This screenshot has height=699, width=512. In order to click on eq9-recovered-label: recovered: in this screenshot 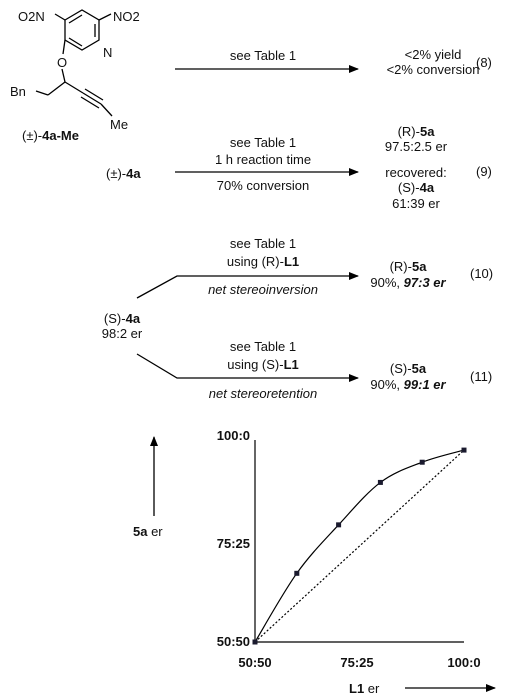, I will do `click(416, 172)`.